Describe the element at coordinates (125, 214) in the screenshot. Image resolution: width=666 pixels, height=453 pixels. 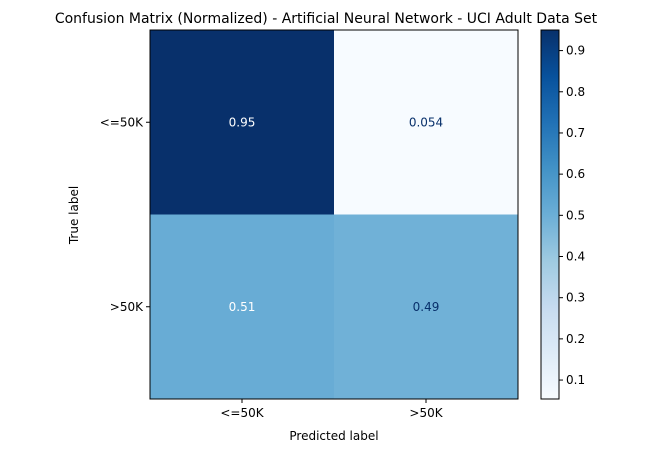
I see `y-axis-ticks: <=50K >50K` at that location.